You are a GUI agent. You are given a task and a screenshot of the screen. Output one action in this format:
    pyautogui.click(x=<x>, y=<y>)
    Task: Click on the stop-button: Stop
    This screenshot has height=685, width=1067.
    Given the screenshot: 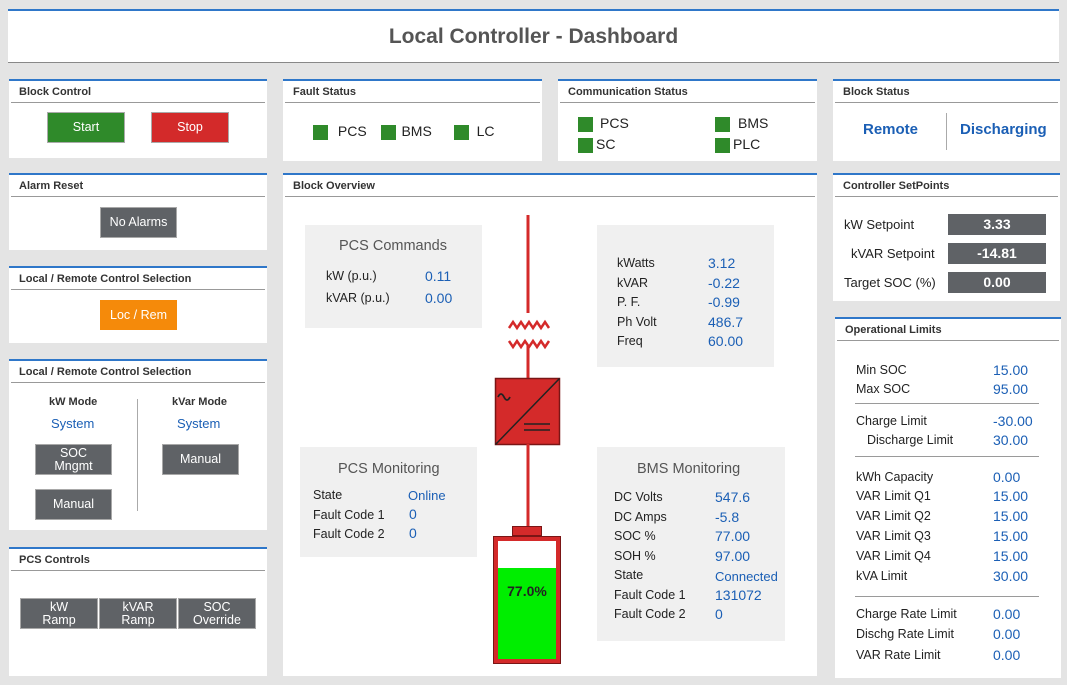 What is the action you would take?
    pyautogui.click(x=190, y=127)
    